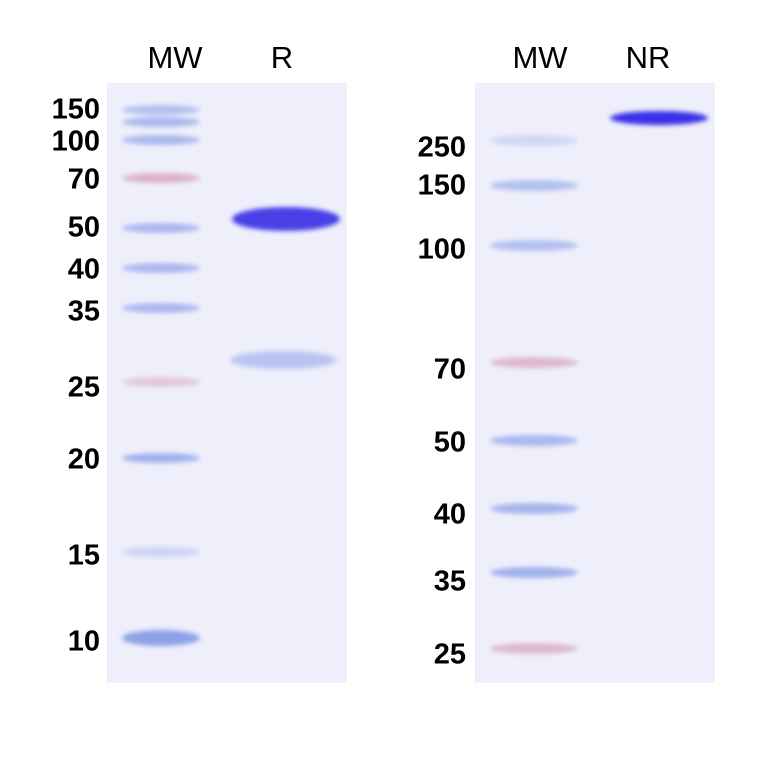  What do you see at coordinates (83, 555) in the screenshot?
I see `marker-label: 15` at bounding box center [83, 555].